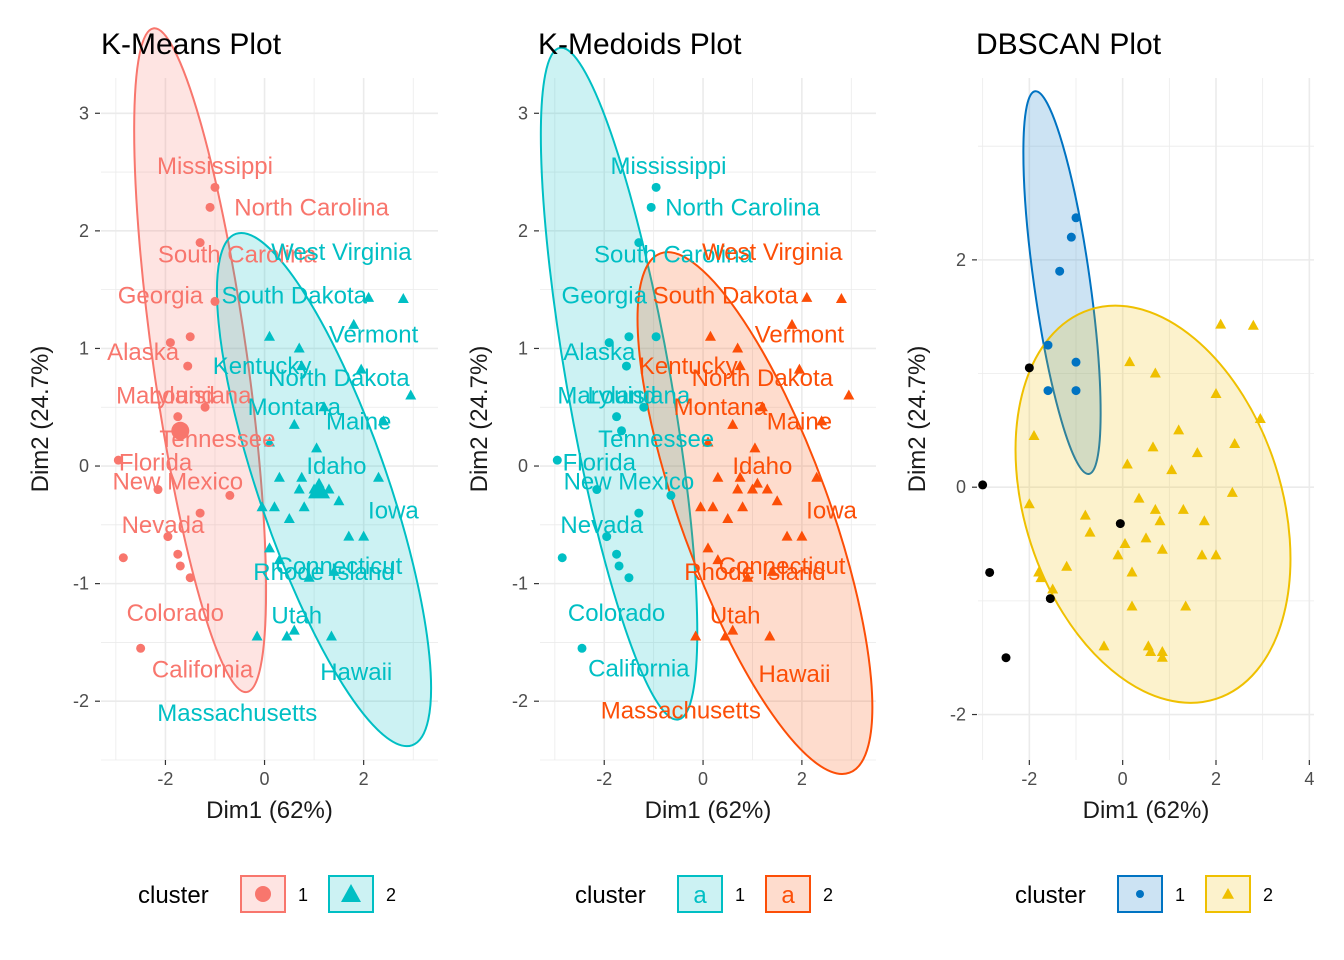  What do you see at coordinates (358, 421) in the screenshot?
I see `point-label: Maine` at bounding box center [358, 421].